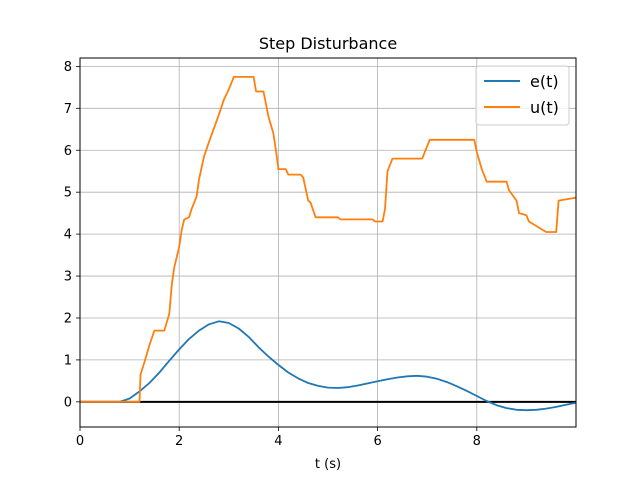  What do you see at coordinates (68, 277) in the screenshot?
I see `y-tick-label: 3` at bounding box center [68, 277].